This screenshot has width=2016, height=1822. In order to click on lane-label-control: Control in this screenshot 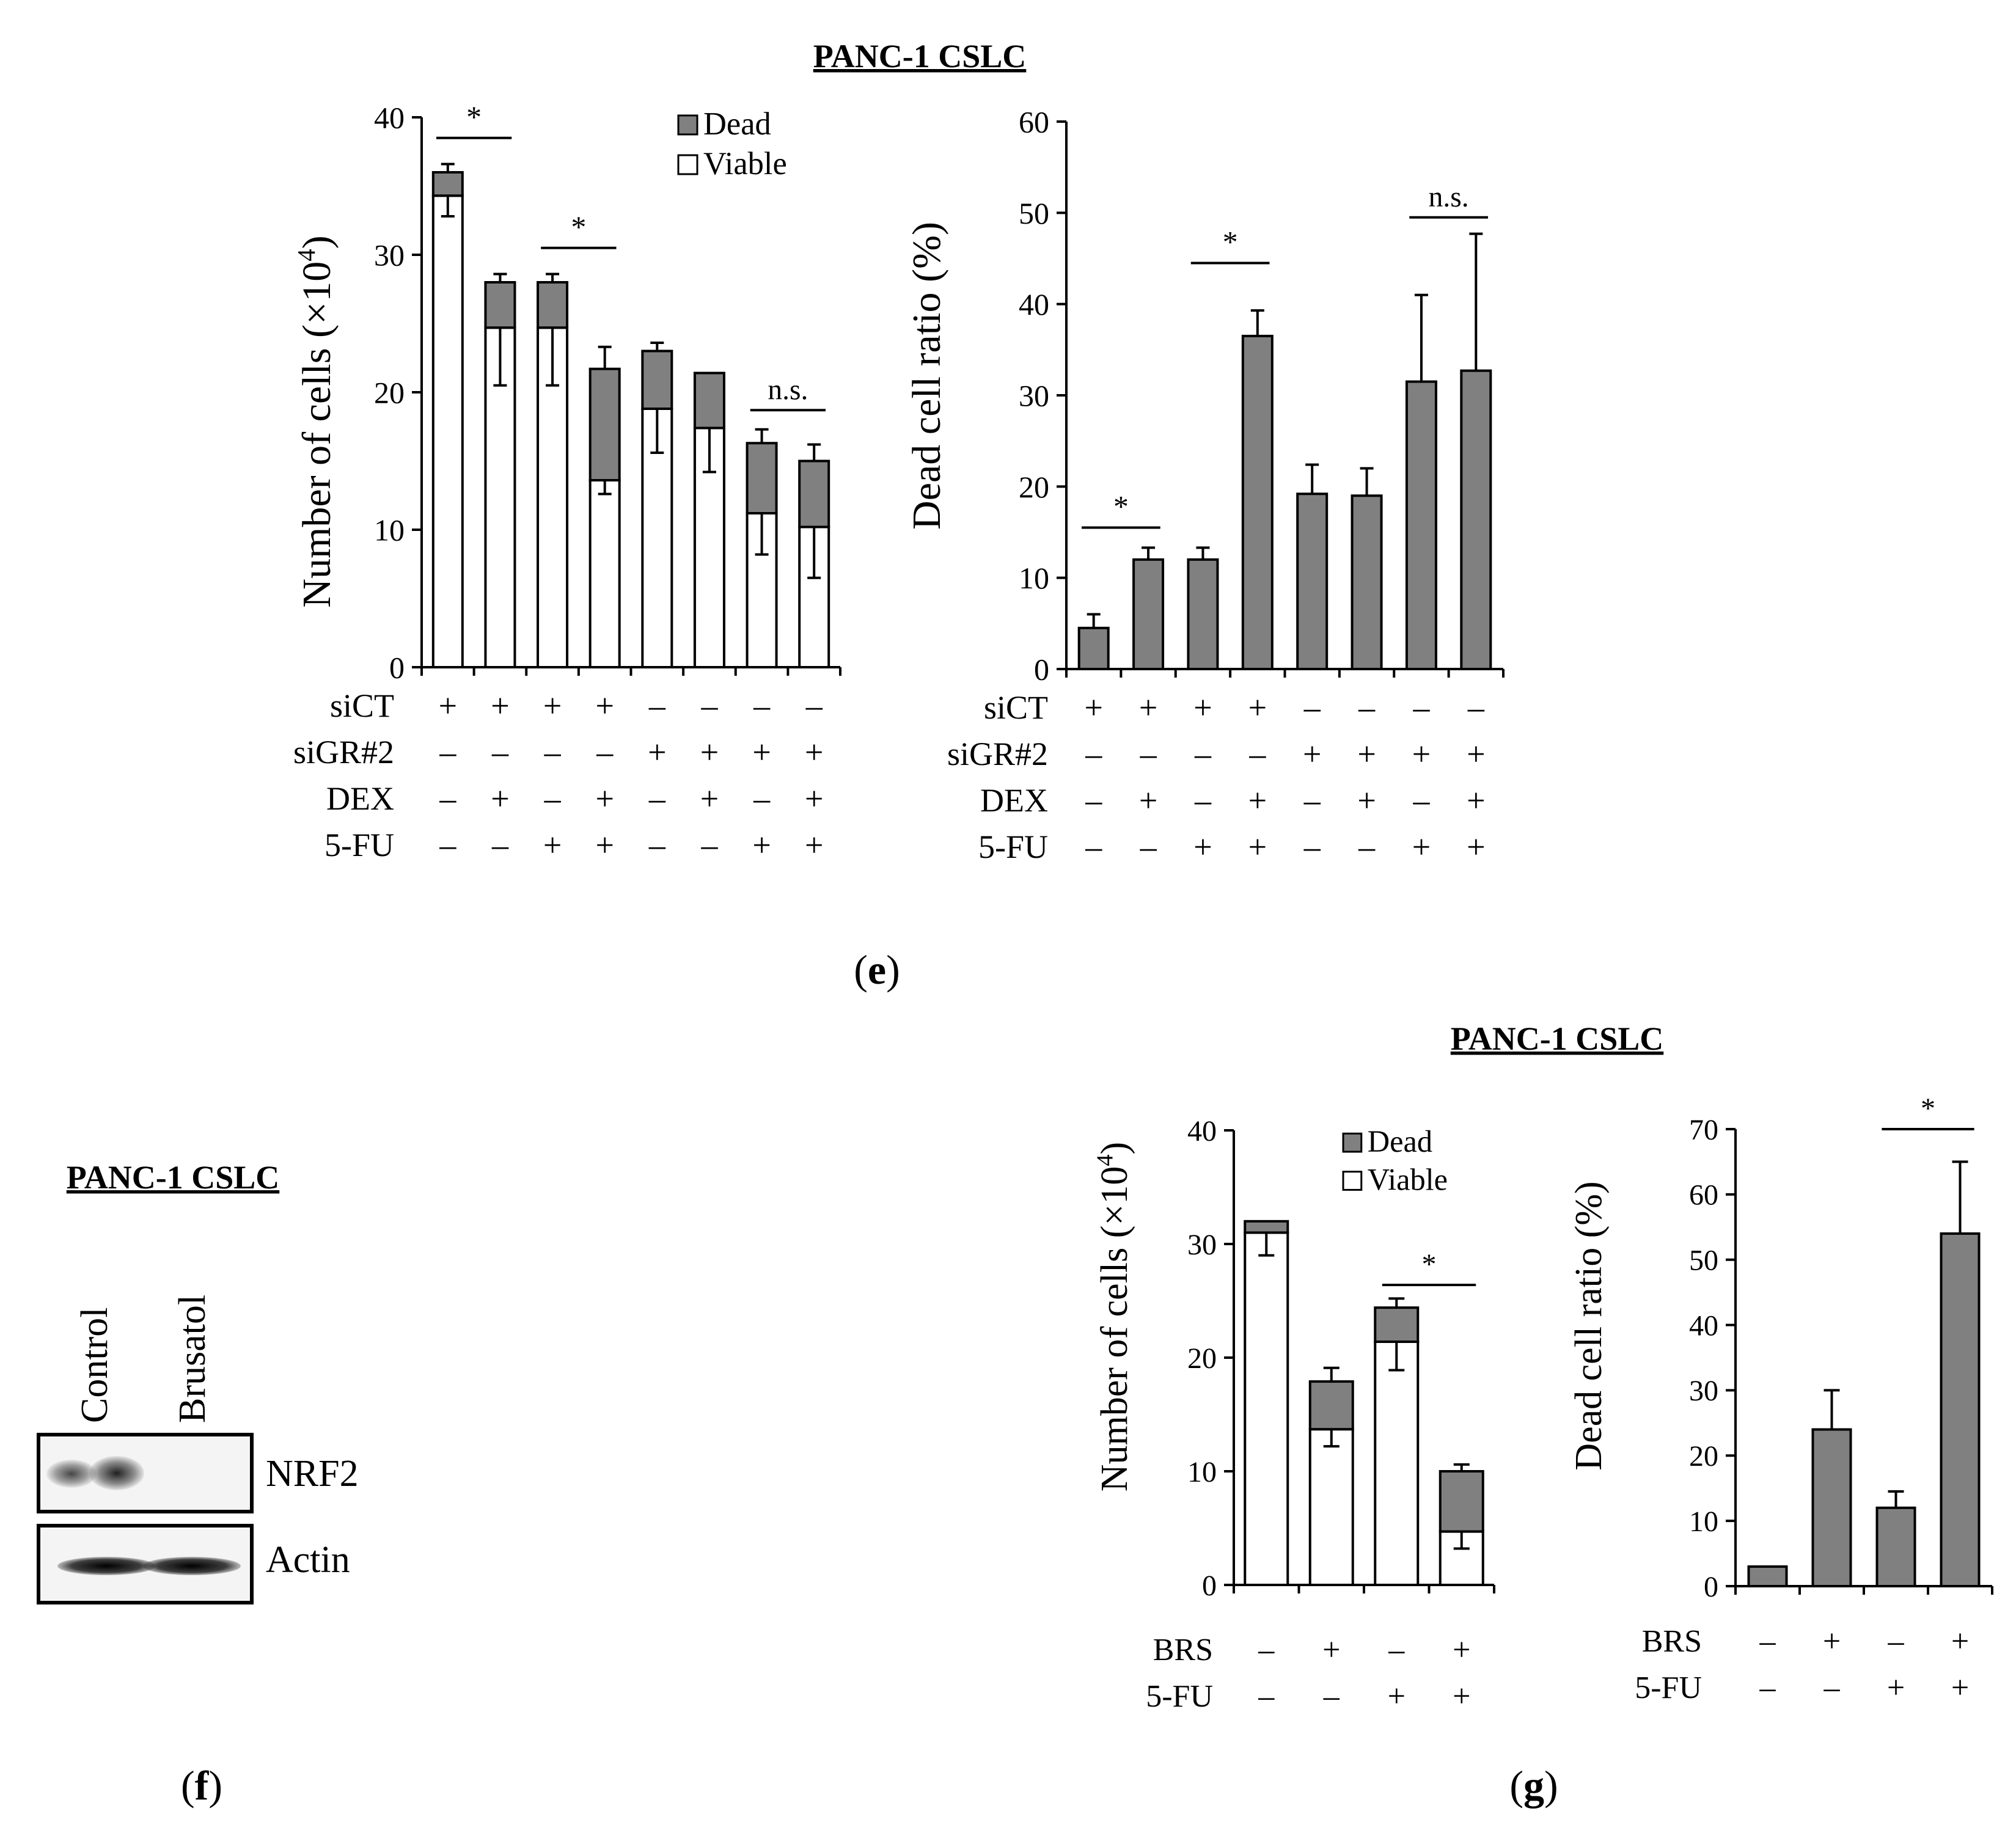, I will do `click(94, 1365)`.